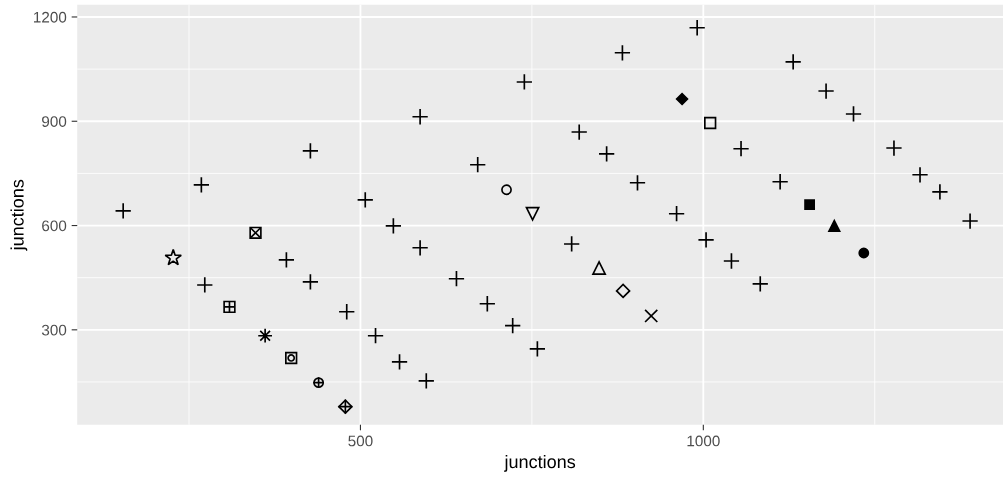 The width and height of the screenshot is (1003, 481). I want to click on y-tick-label: 600, so click(54, 226).